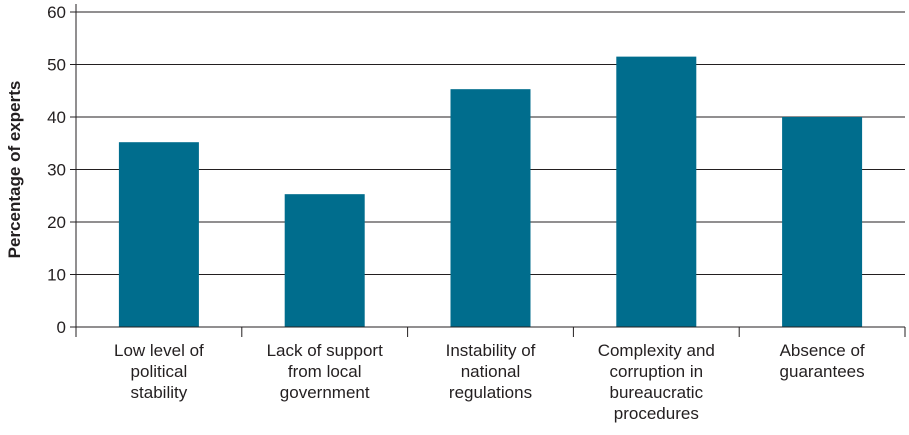  What do you see at coordinates (61, 327) in the screenshot?
I see `y-tick-label: 0` at bounding box center [61, 327].